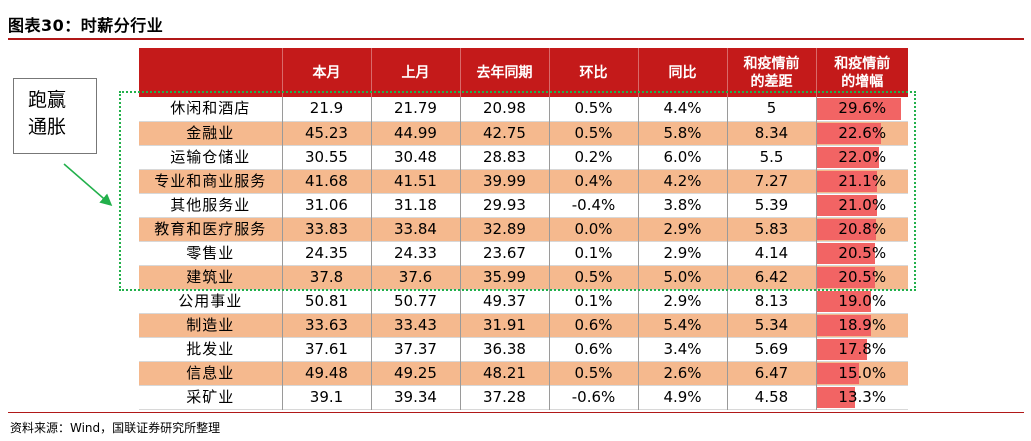  I want to click on column-header: 和疫情前 的增幅, so click(862, 72).